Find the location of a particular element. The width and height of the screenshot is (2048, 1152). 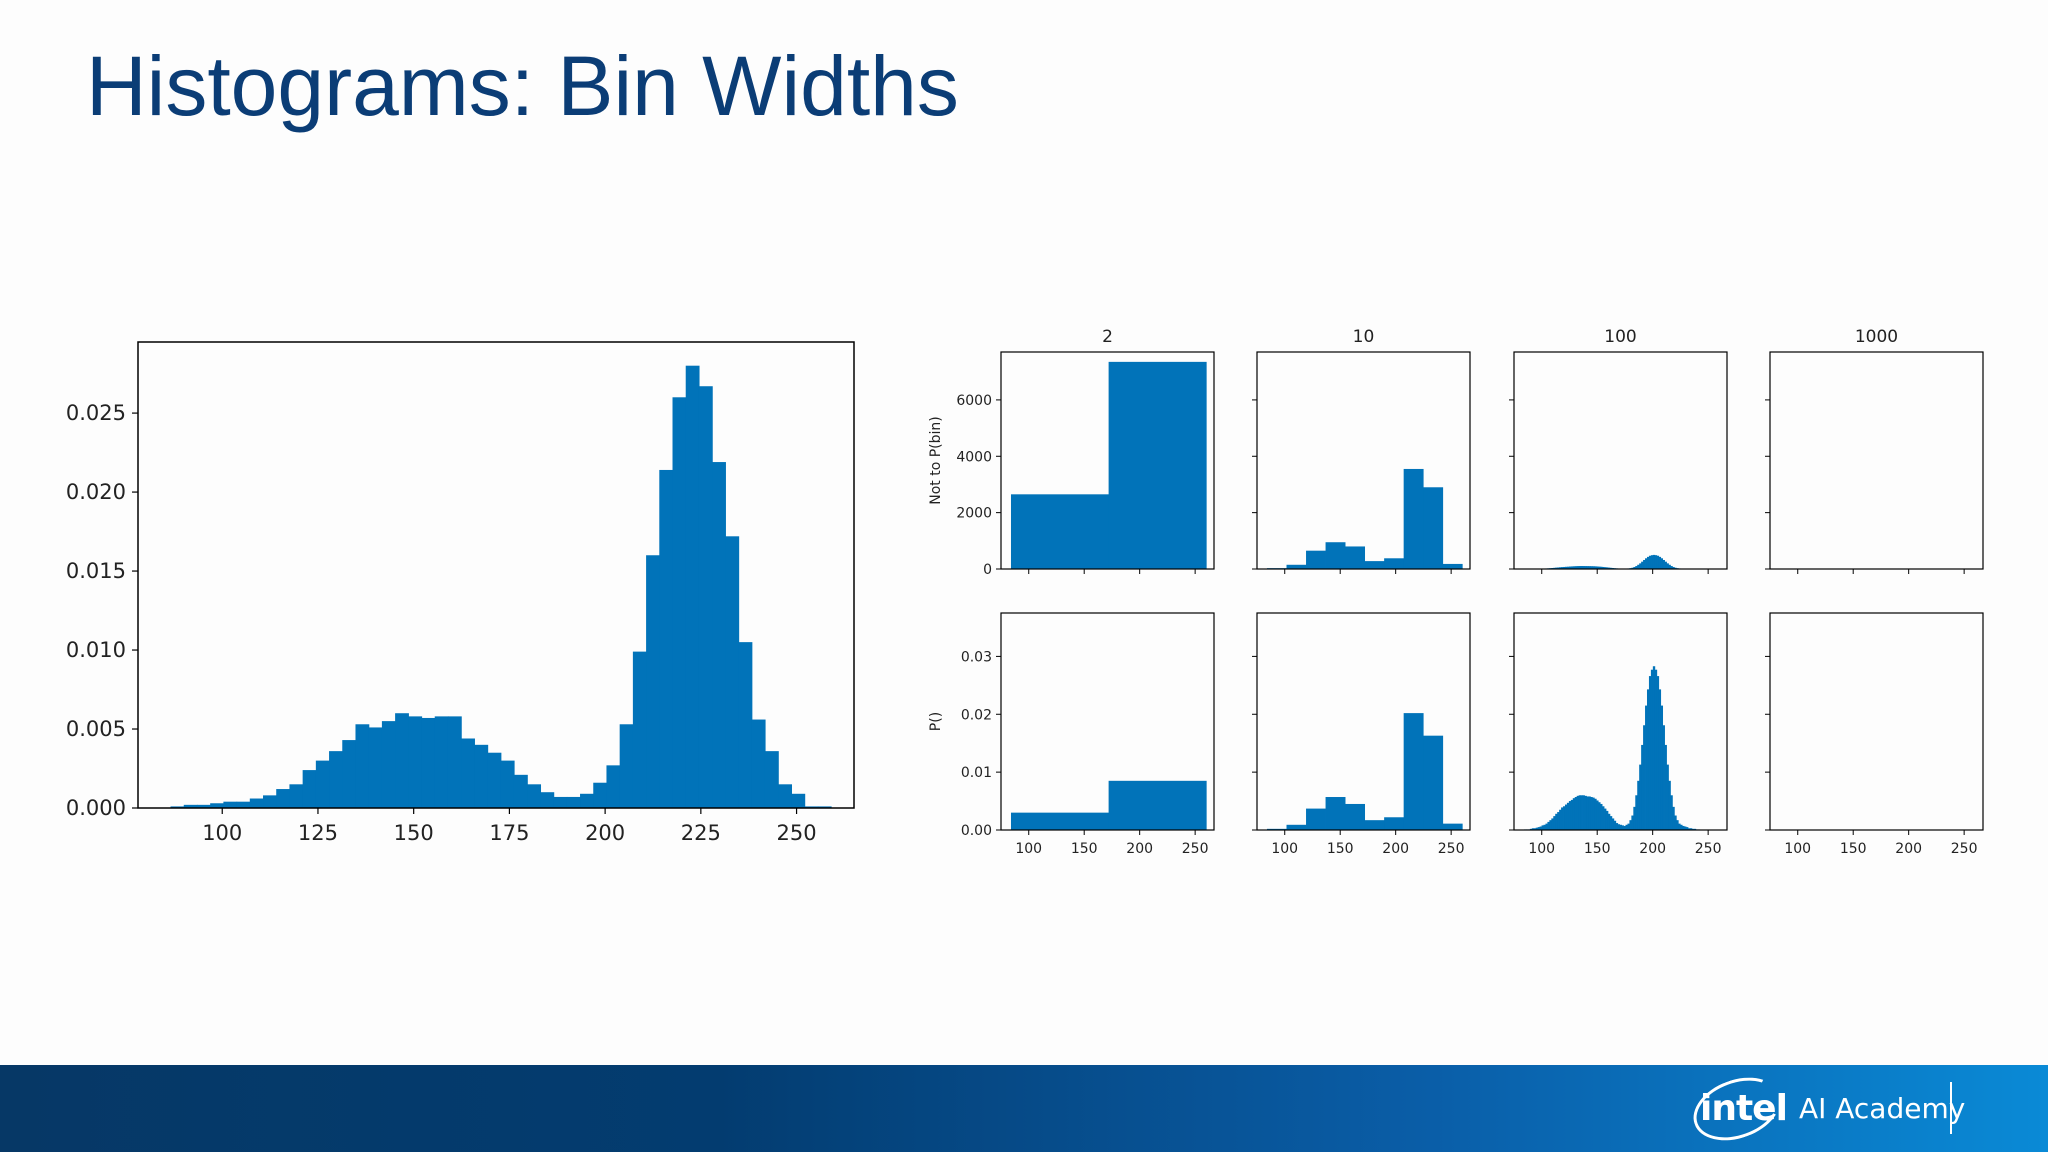

x-tick-label: 150 is located at coordinates (414, 833).